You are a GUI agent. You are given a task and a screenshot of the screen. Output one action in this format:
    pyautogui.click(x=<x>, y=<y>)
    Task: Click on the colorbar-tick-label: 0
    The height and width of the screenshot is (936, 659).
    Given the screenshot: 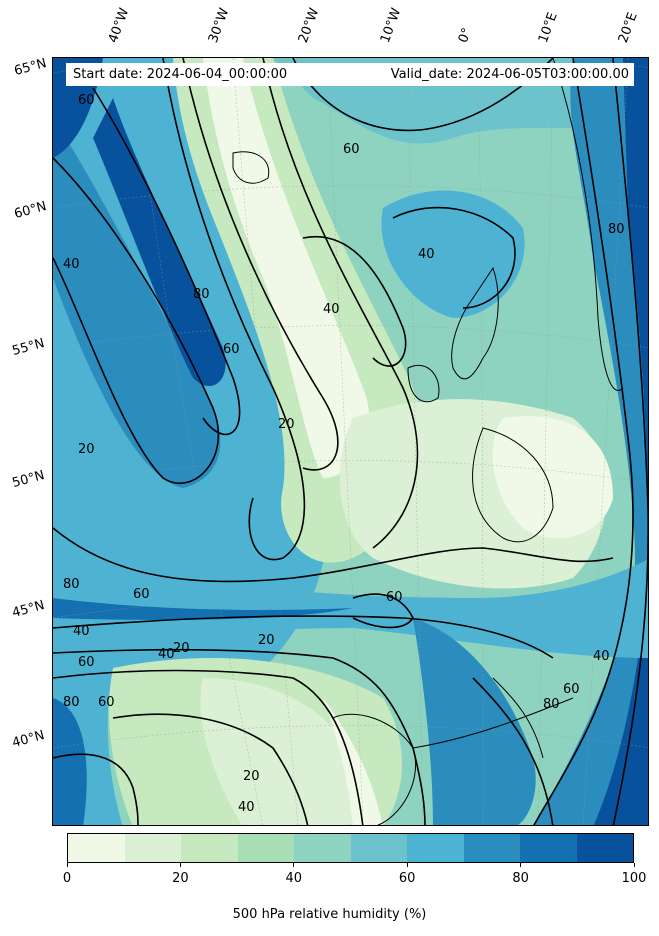 What is the action you would take?
    pyautogui.click(x=67, y=878)
    